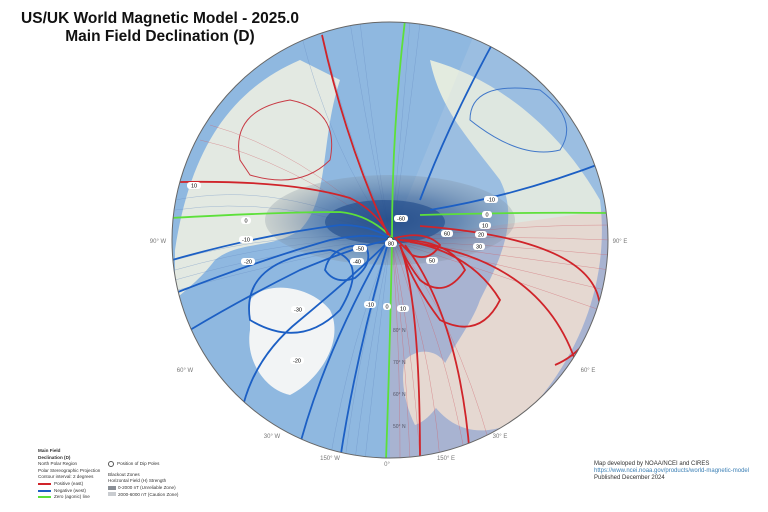  What do you see at coordinates (399, 331) in the screenshot?
I see `svg-text: 80° N` at bounding box center [399, 331].